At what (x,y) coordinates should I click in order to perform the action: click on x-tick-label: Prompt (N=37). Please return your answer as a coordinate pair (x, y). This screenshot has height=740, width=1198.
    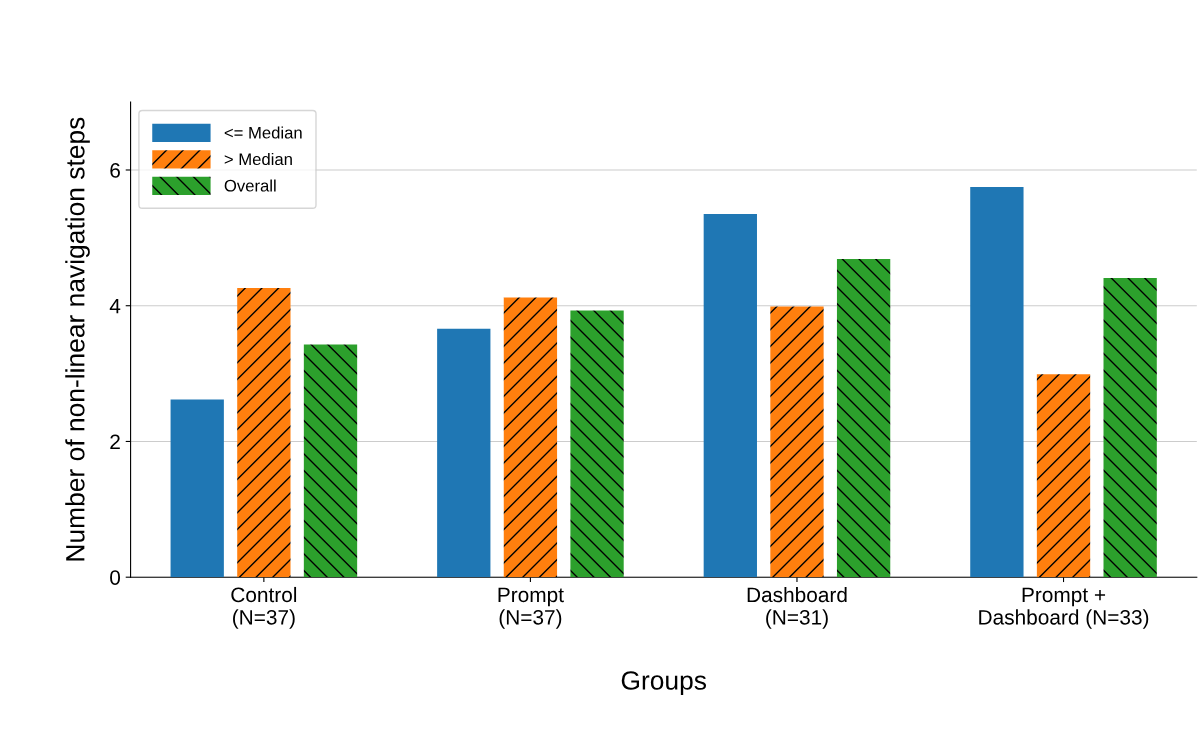
    Looking at the image, I should click on (531, 608).